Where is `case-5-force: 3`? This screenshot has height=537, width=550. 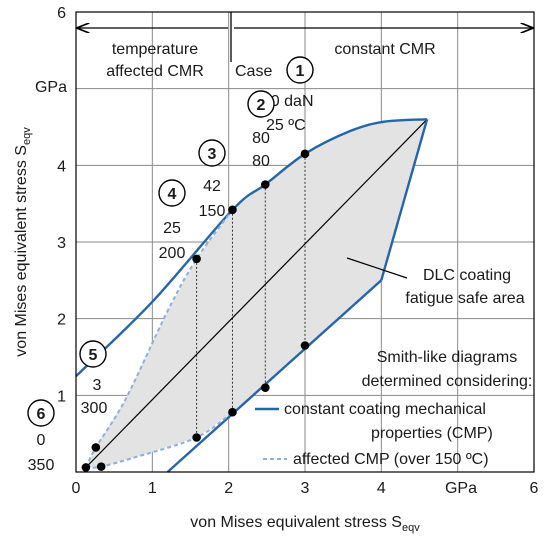 case-5-force: 3 is located at coordinates (97, 385).